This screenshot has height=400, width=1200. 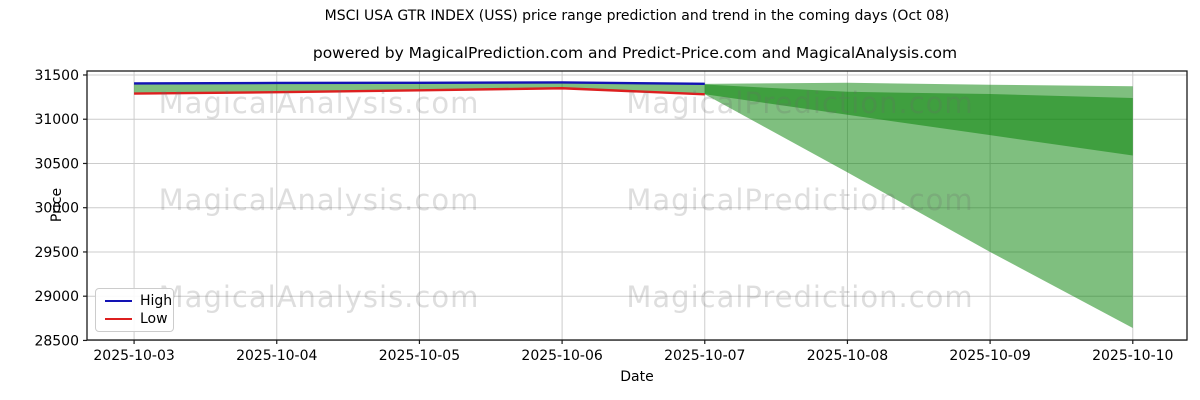 I want to click on x-tick-label: 2025-10-10, so click(x=1132, y=356).